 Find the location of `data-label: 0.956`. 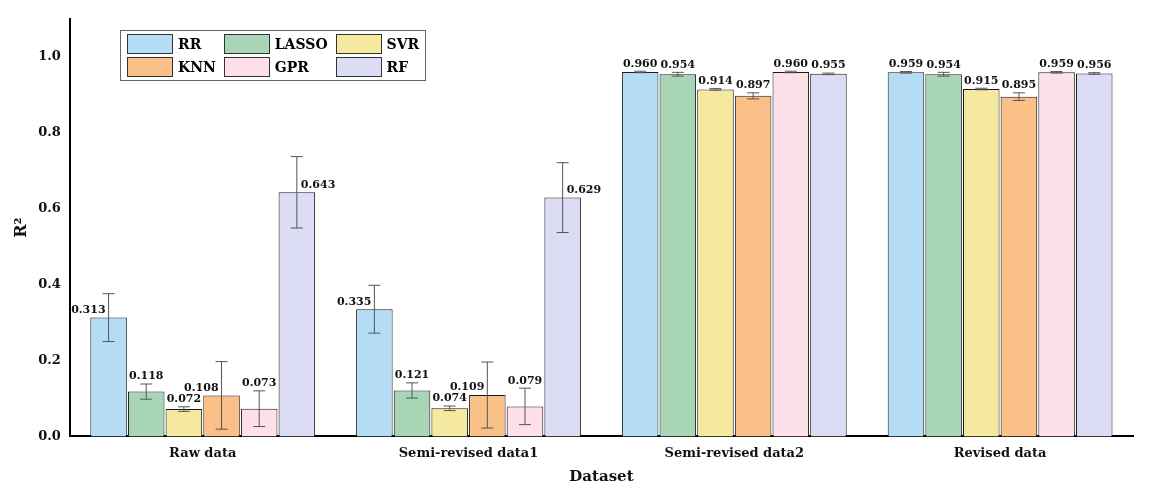

data-label: 0.956 is located at coordinates (1094, 65).